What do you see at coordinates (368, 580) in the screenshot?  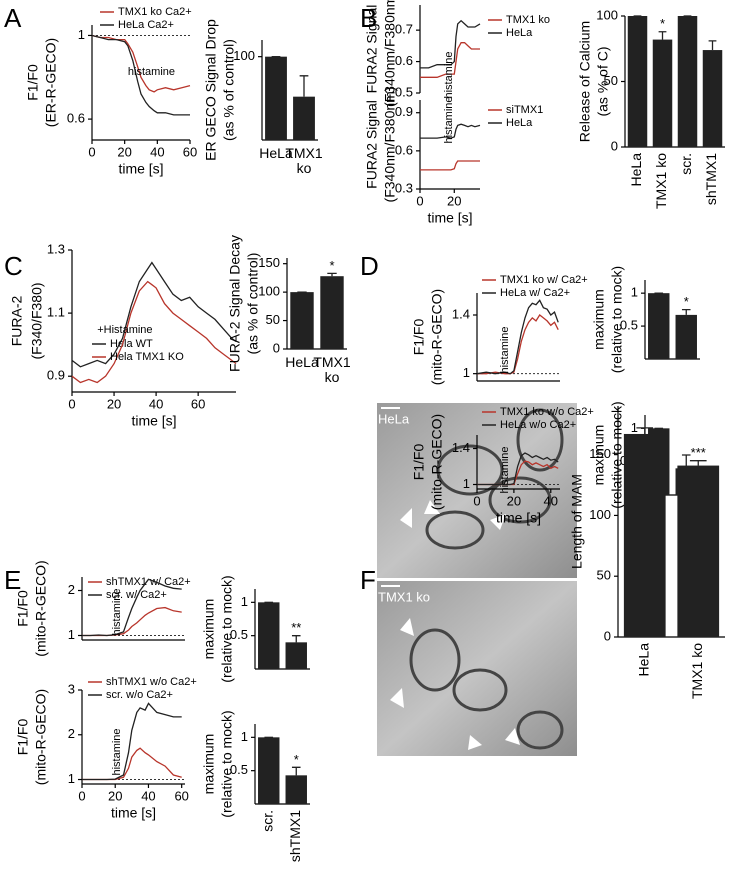 I see `panel-label: F` at bounding box center [368, 580].